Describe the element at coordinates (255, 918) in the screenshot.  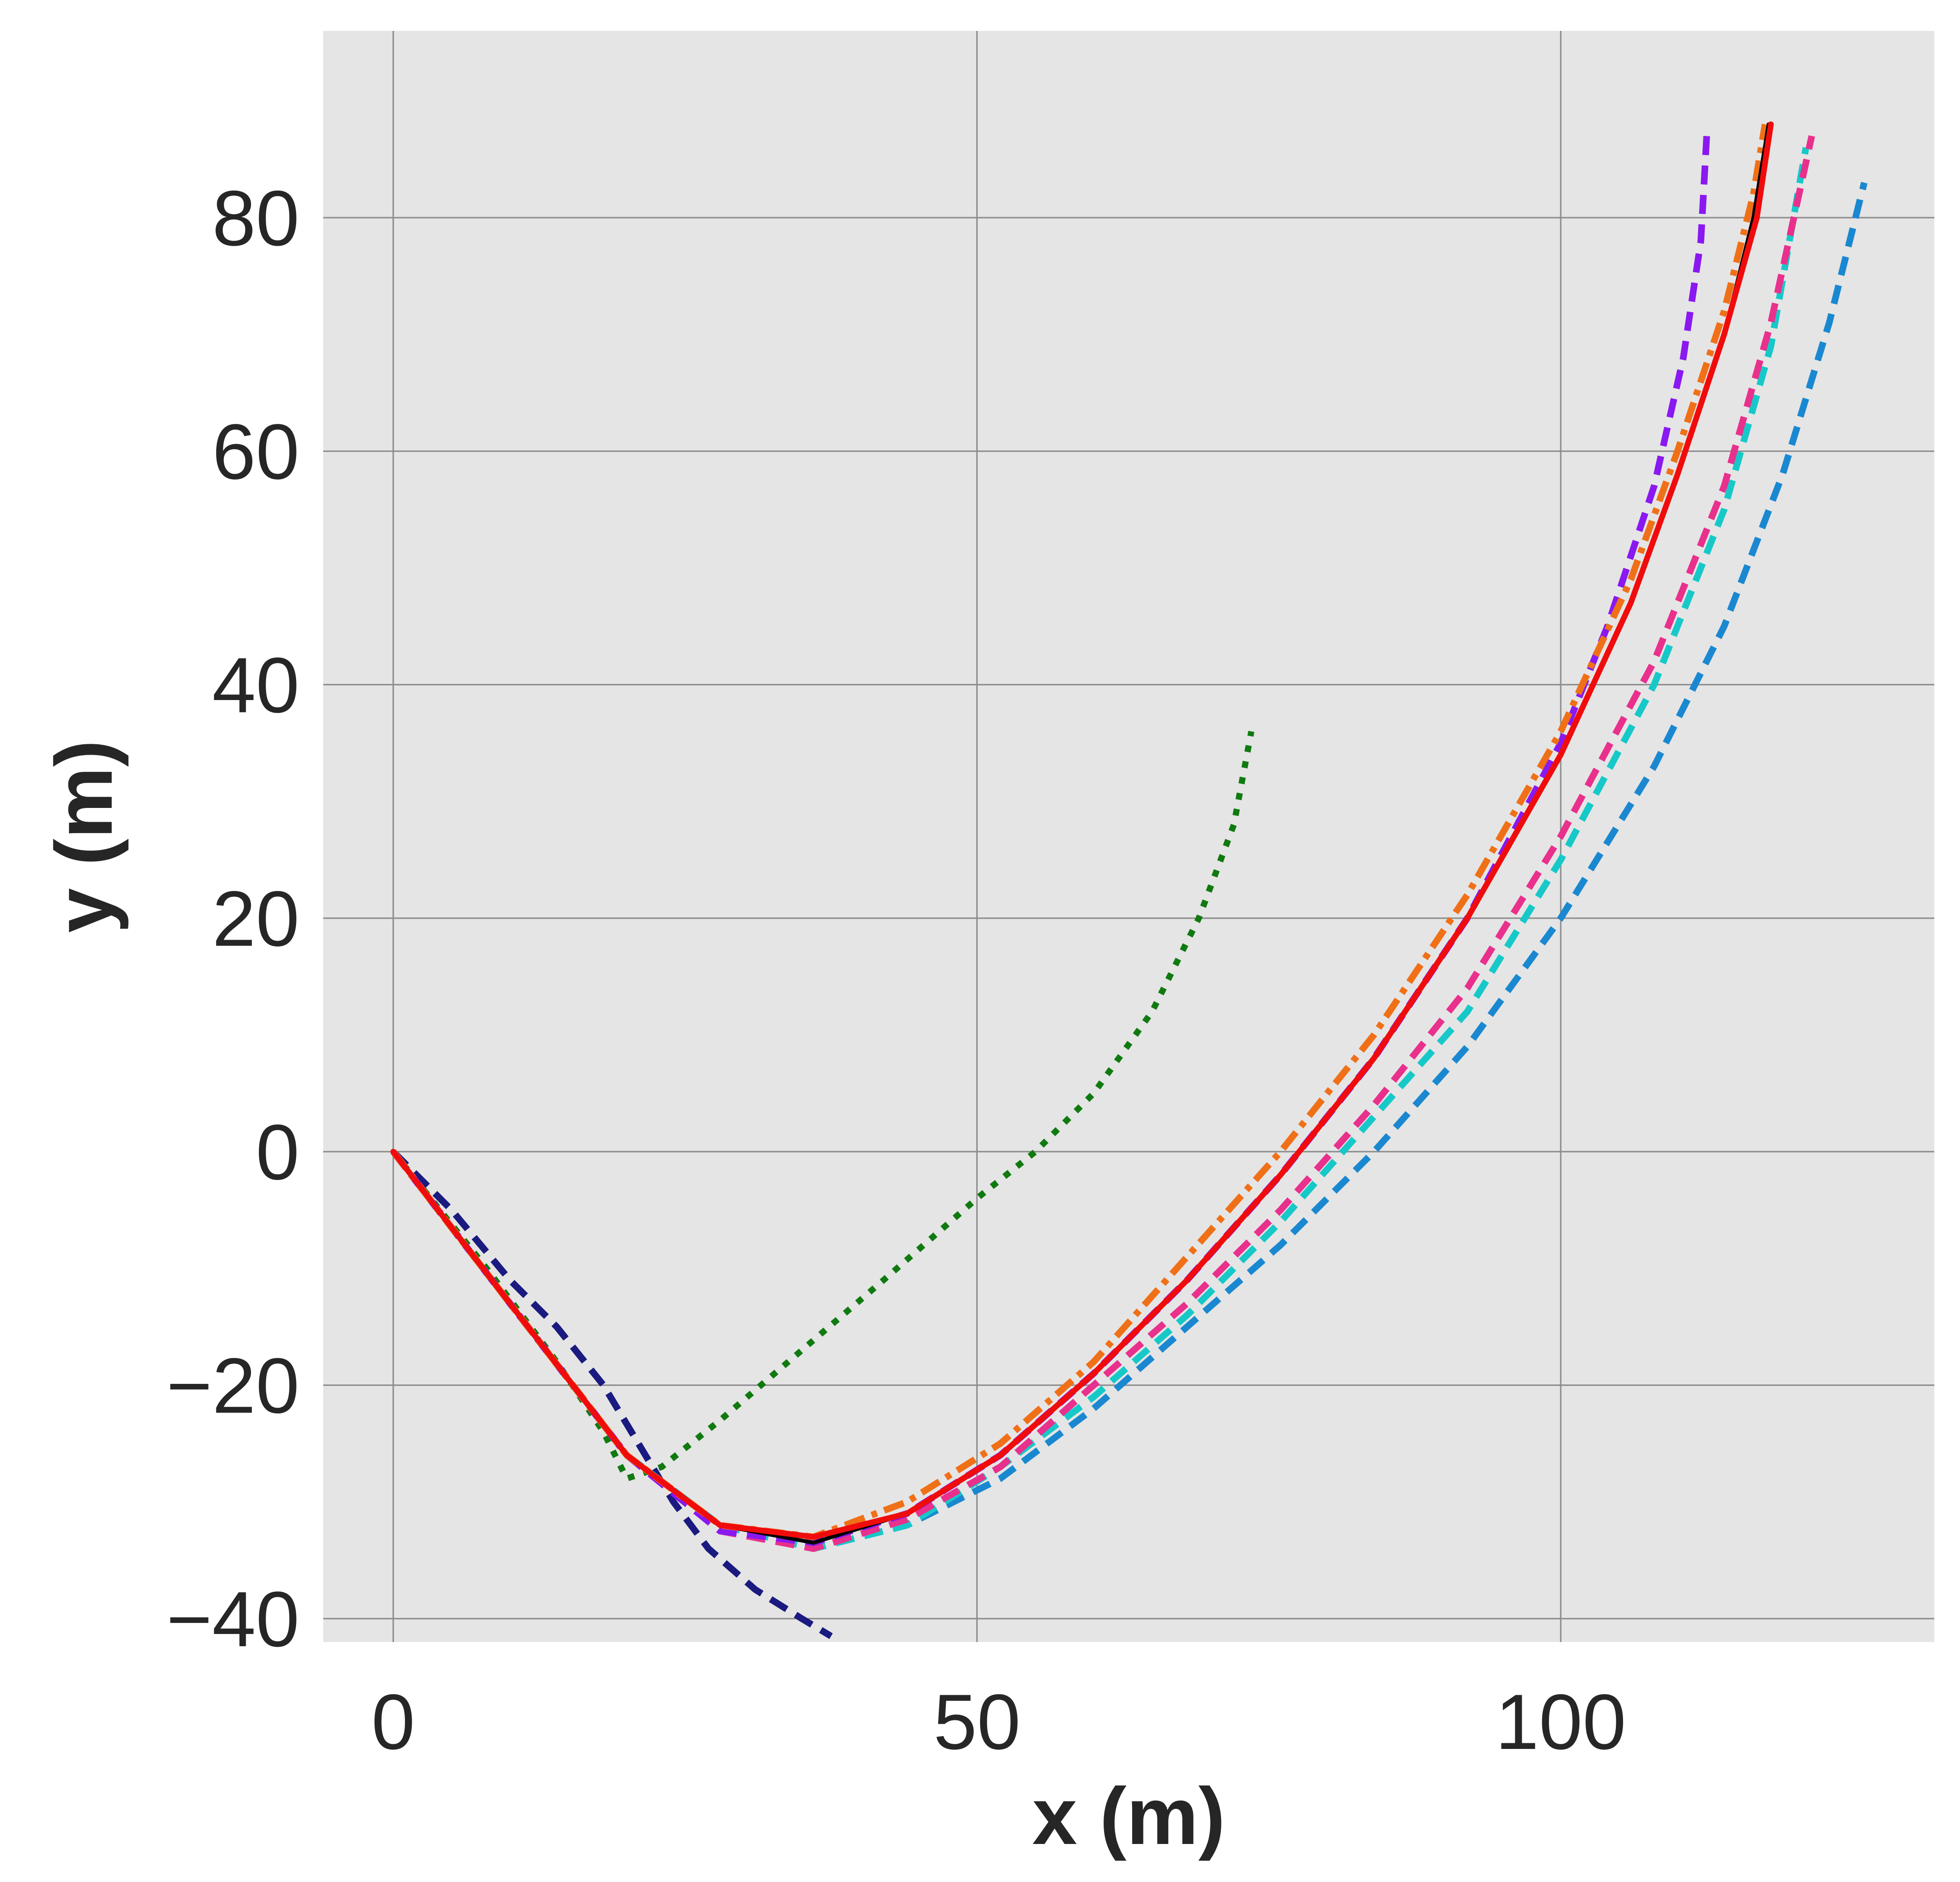
I see `y-tick-label: 20` at that location.